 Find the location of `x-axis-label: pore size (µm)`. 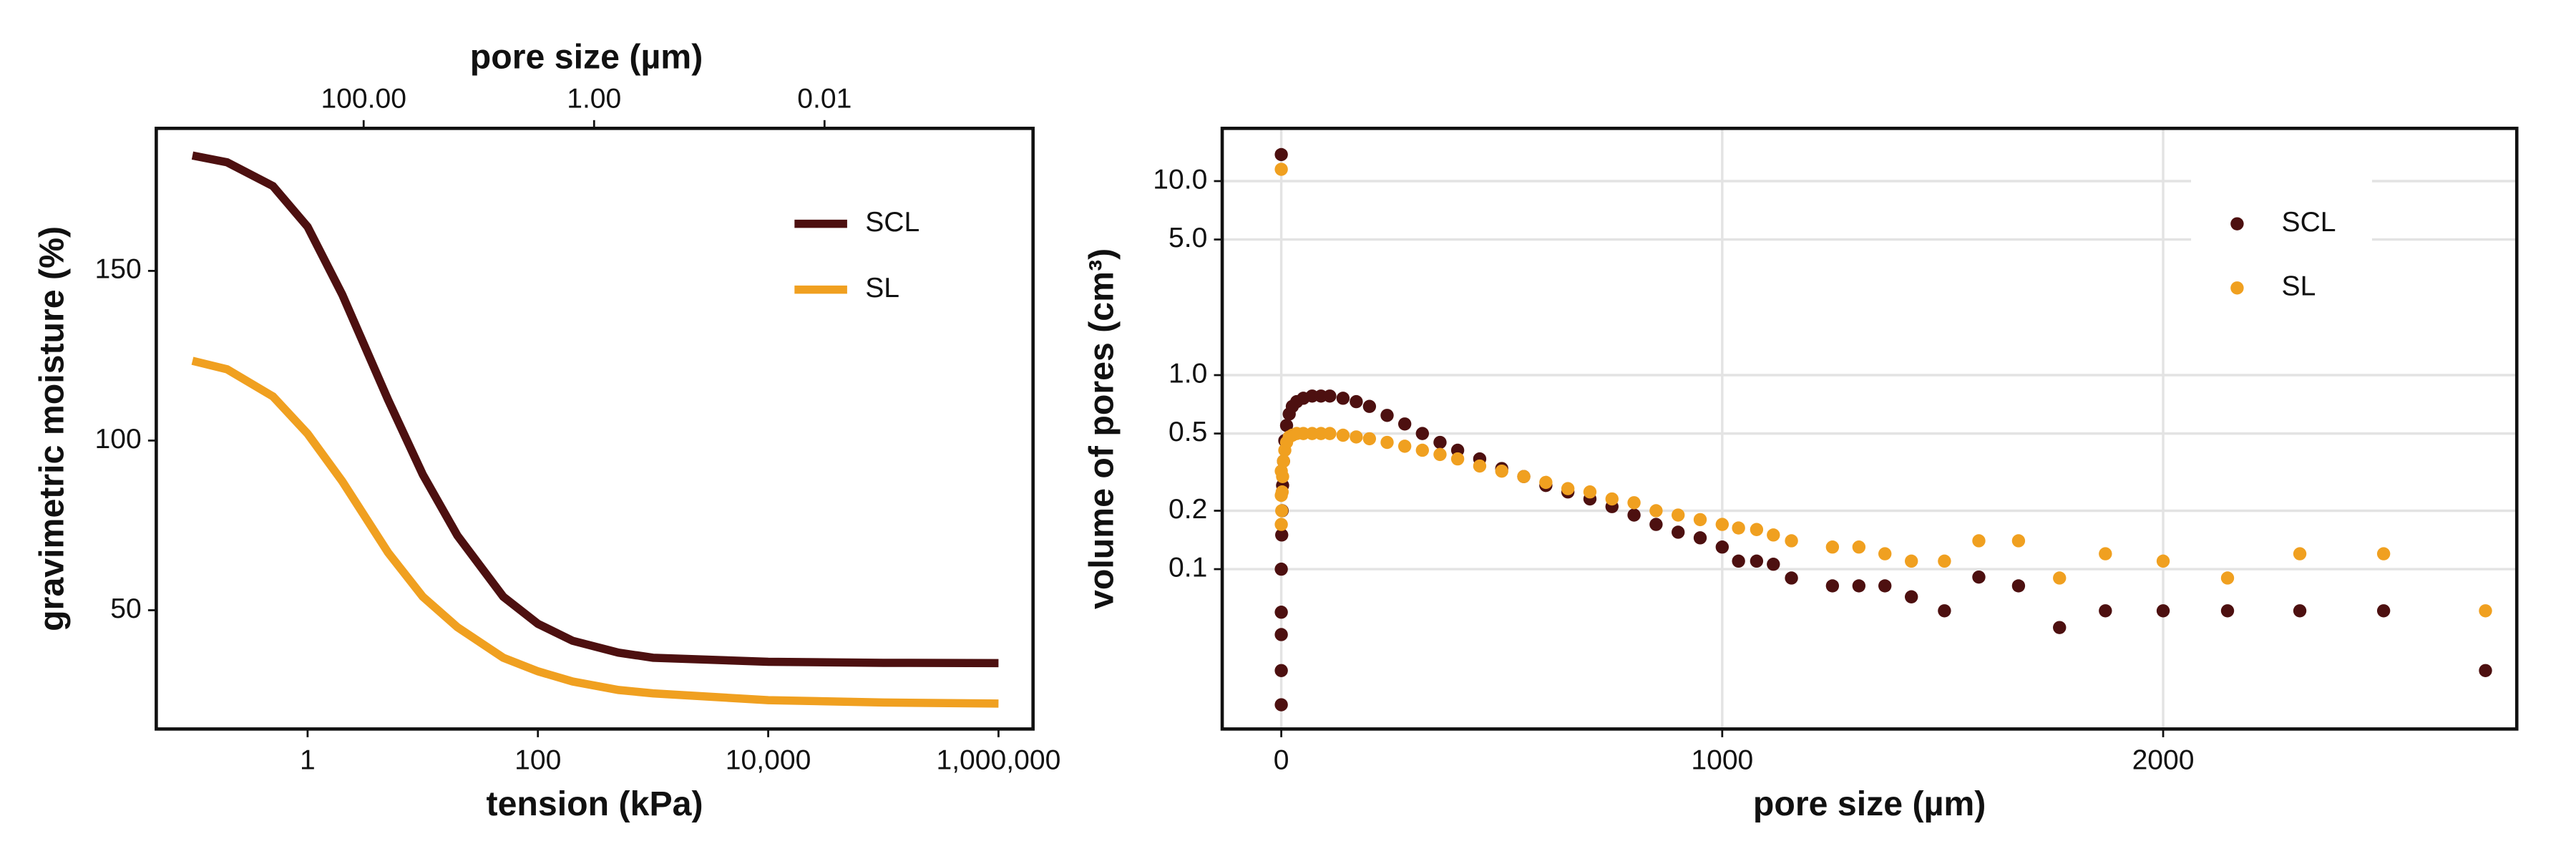

x-axis-label: pore size (µm) is located at coordinates (1869, 804).